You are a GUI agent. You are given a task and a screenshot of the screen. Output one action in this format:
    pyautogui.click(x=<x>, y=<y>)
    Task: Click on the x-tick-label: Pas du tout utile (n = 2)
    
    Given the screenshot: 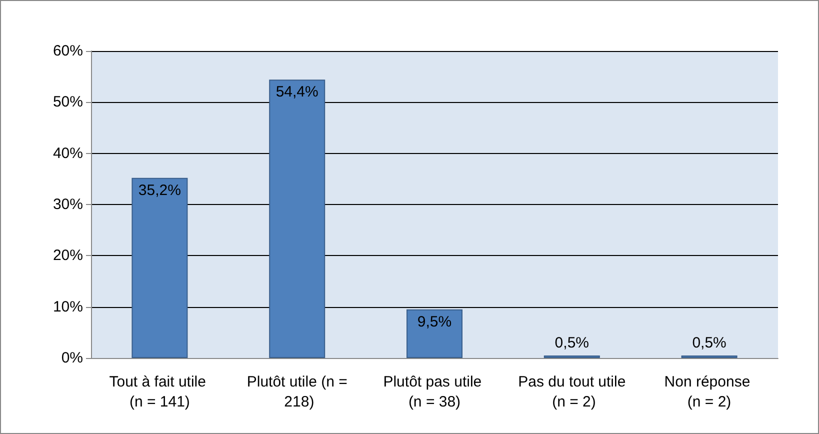 What is the action you would take?
    pyautogui.click(x=572, y=392)
    